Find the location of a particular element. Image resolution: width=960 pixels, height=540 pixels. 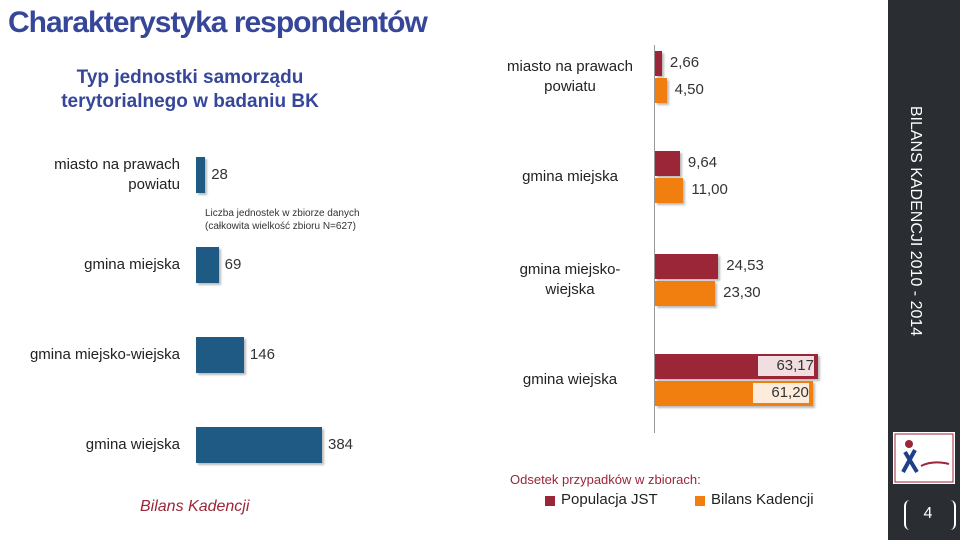

logo-icon is located at coordinates (924, 458).